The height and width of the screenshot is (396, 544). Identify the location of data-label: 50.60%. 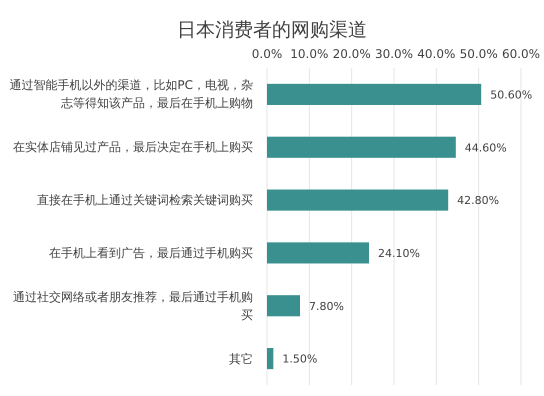
(511, 95).